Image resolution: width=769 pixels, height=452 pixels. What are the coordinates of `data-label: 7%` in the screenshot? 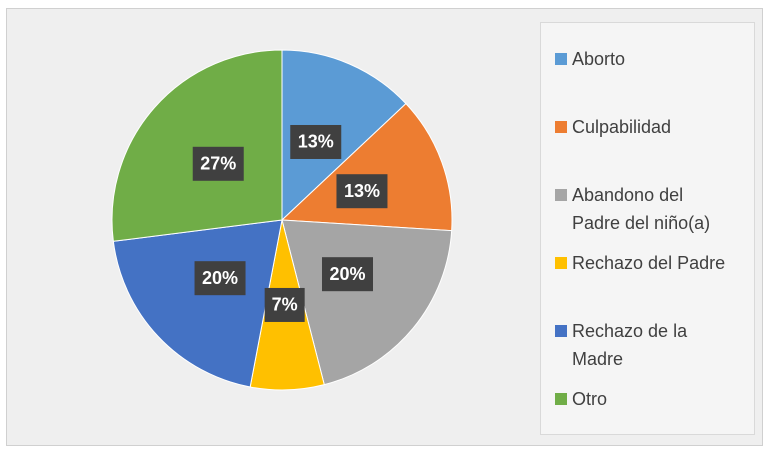 It's located at (285, 305).